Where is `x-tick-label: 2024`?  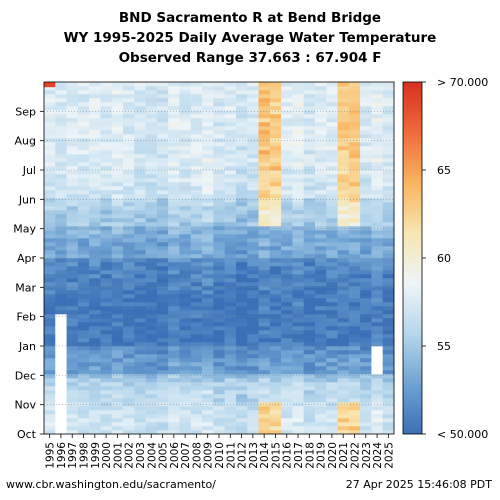
x-tick-label: 2024 is located at coordinates (378, 455).